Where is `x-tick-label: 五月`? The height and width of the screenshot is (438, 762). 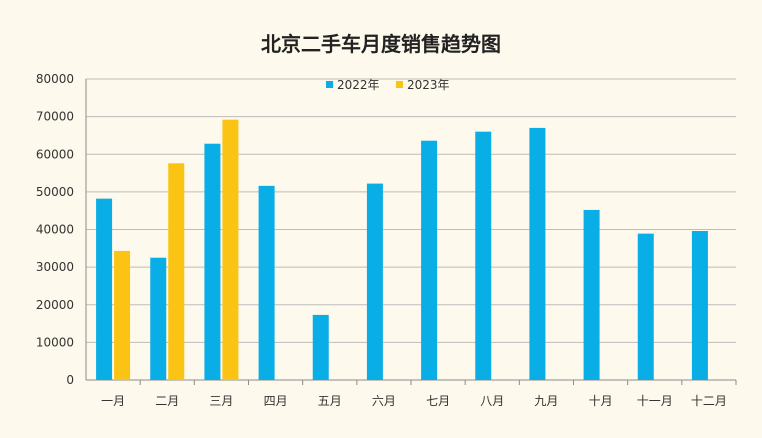
x-tick-label: 五月 is located at coordinates (330, 401).